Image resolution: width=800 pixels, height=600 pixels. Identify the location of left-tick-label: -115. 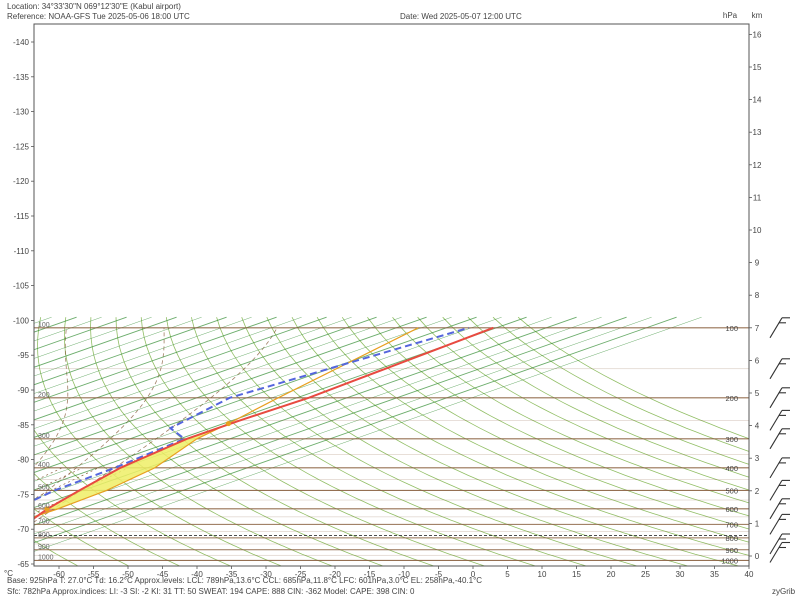
(22, 216).